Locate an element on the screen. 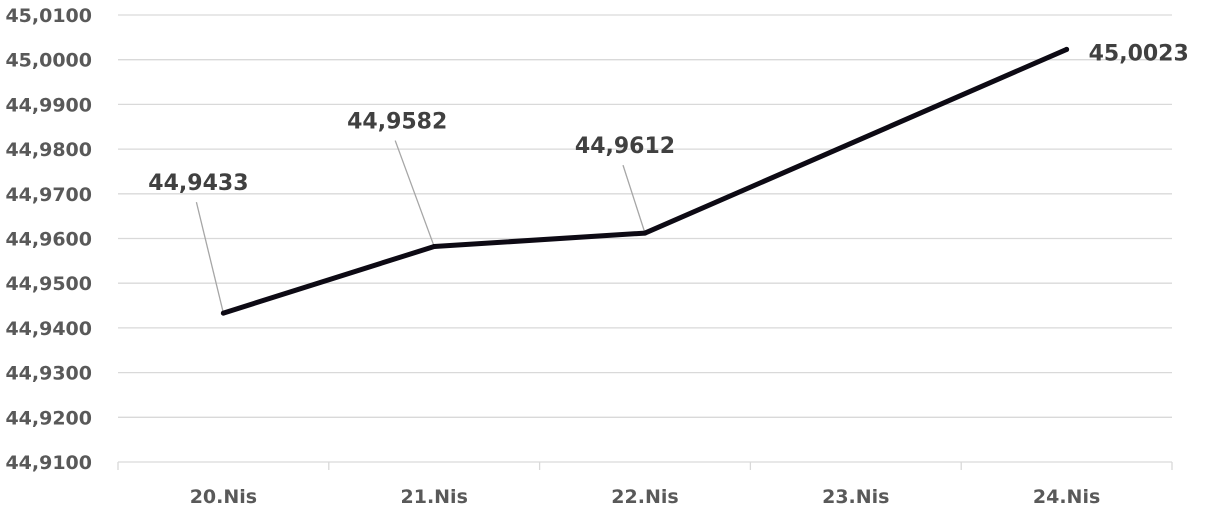  y-tick-label: 44,9200 is located at coordinates (48, 418).